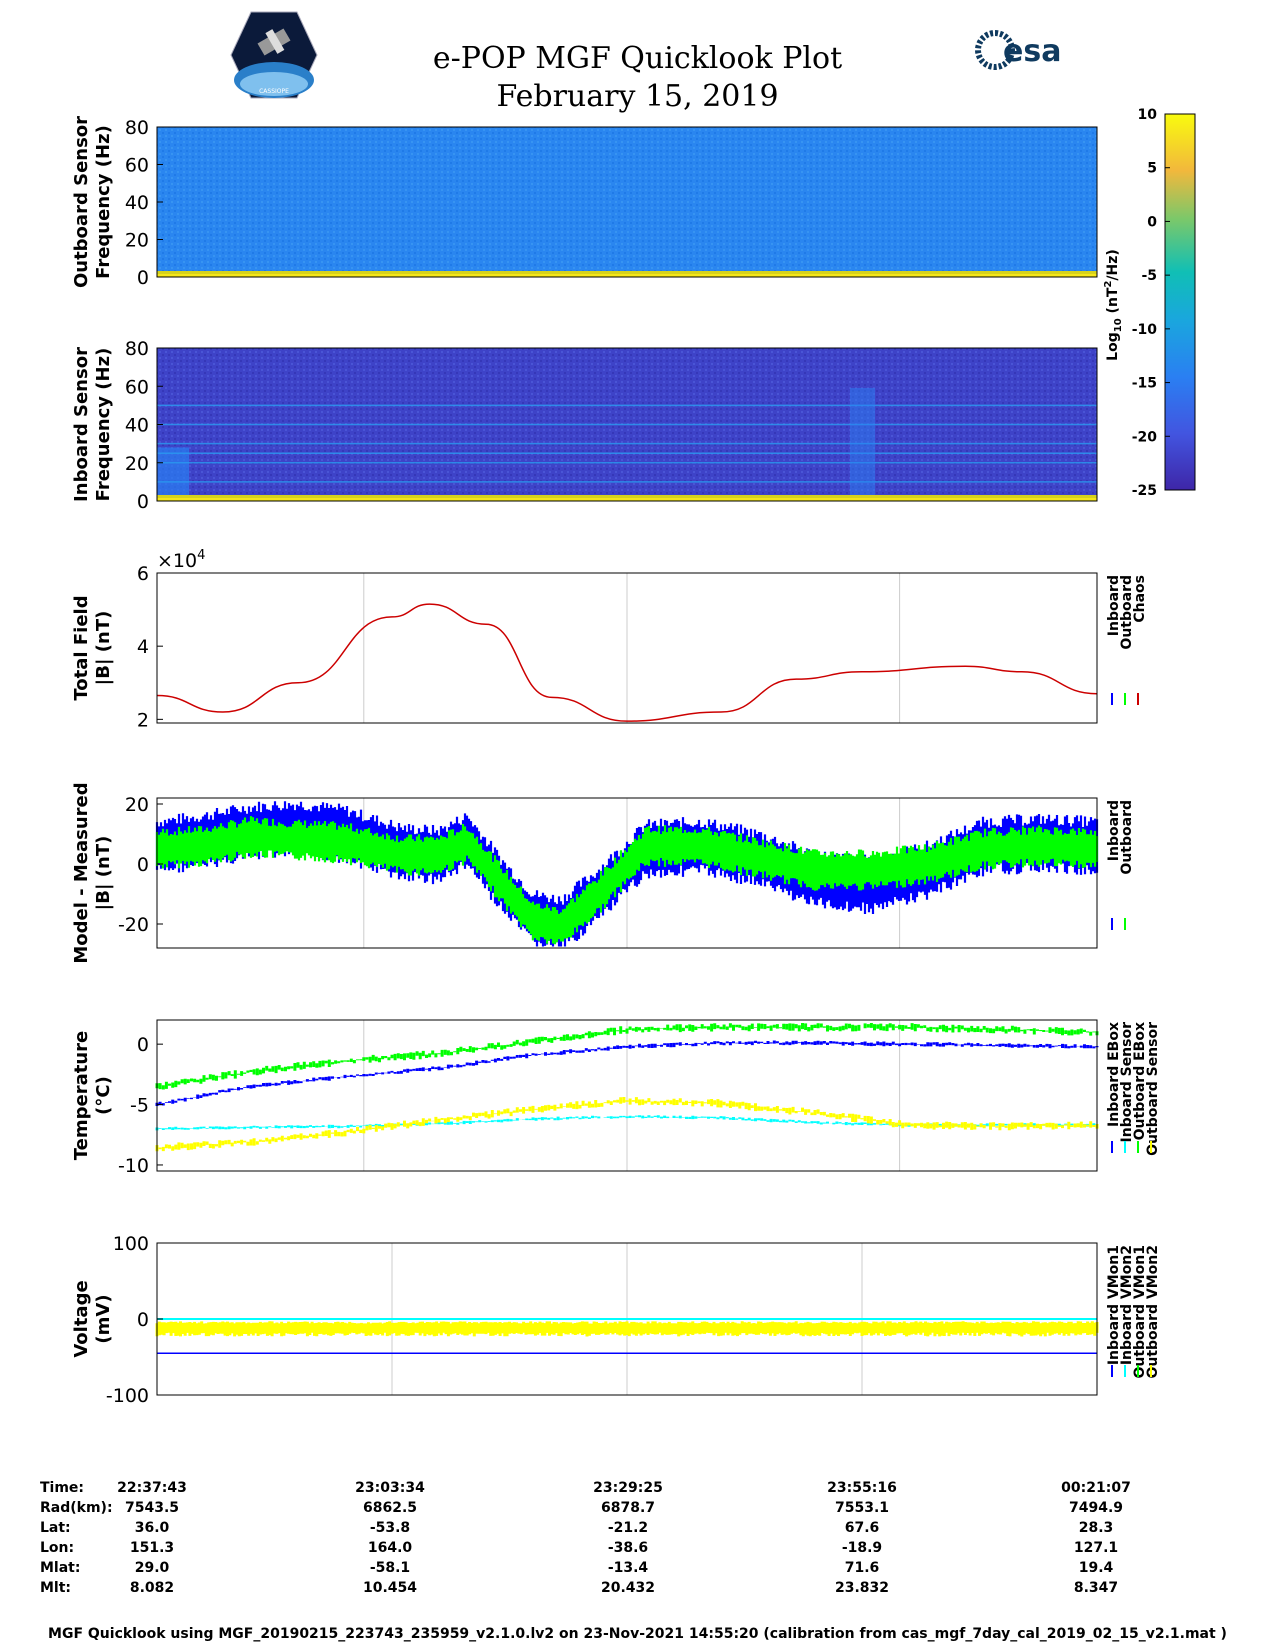 The height and width of the screenshot is (1650, 1275). Describe the element at coordinates (628, 1528) in the screenshot. I see `ephemeris-value: -21.2` at that location.